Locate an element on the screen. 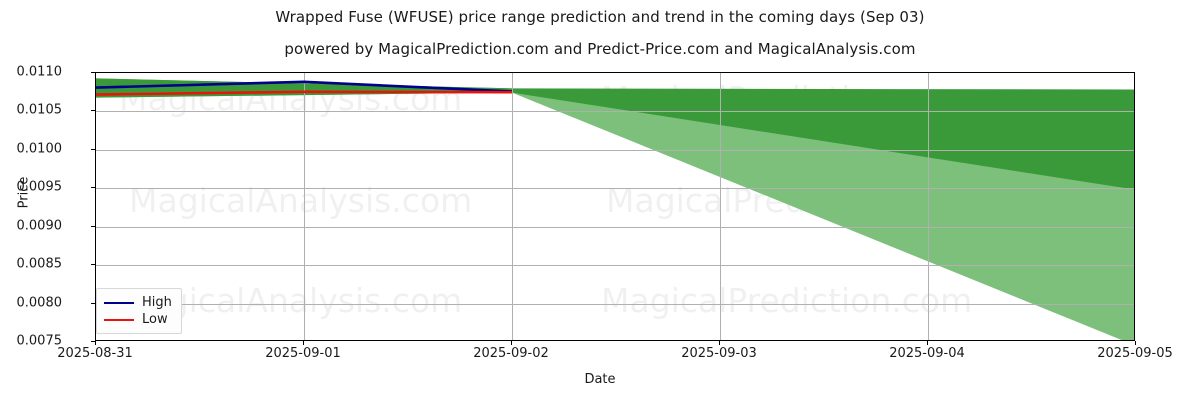  y-axis-tick-label: 0.0090 is located at coordinates (39, 226).